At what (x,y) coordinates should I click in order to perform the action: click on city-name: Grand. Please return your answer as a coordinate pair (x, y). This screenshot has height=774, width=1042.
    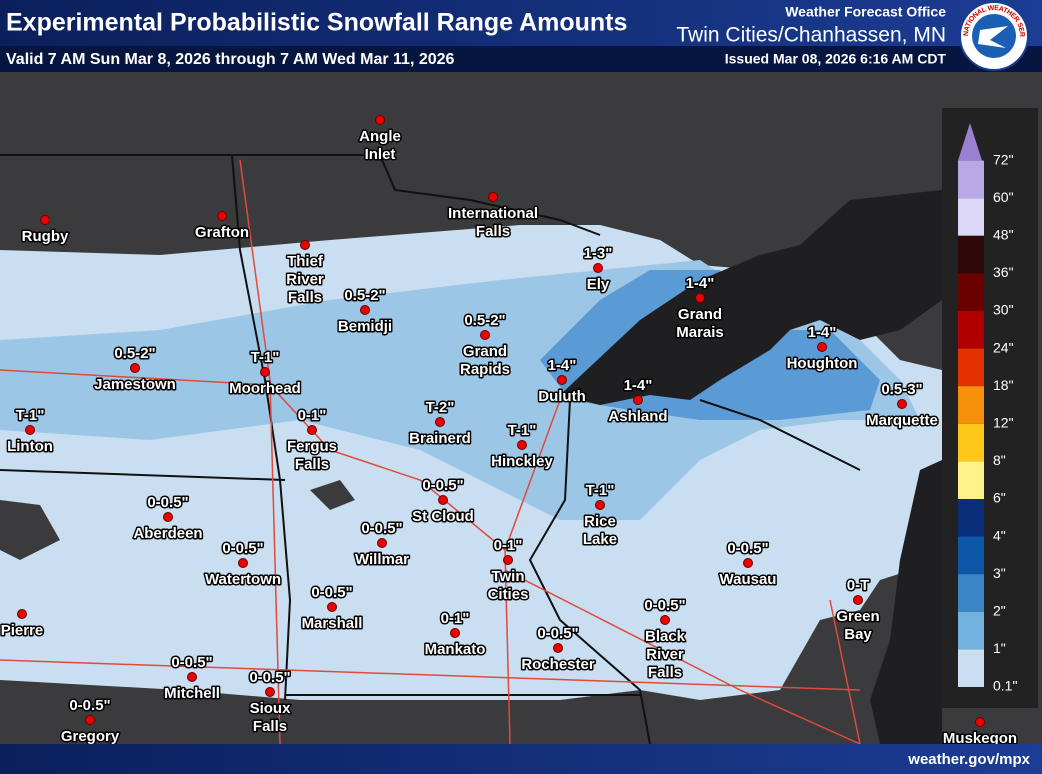
    Looking at the image, I should click on (485, 351).